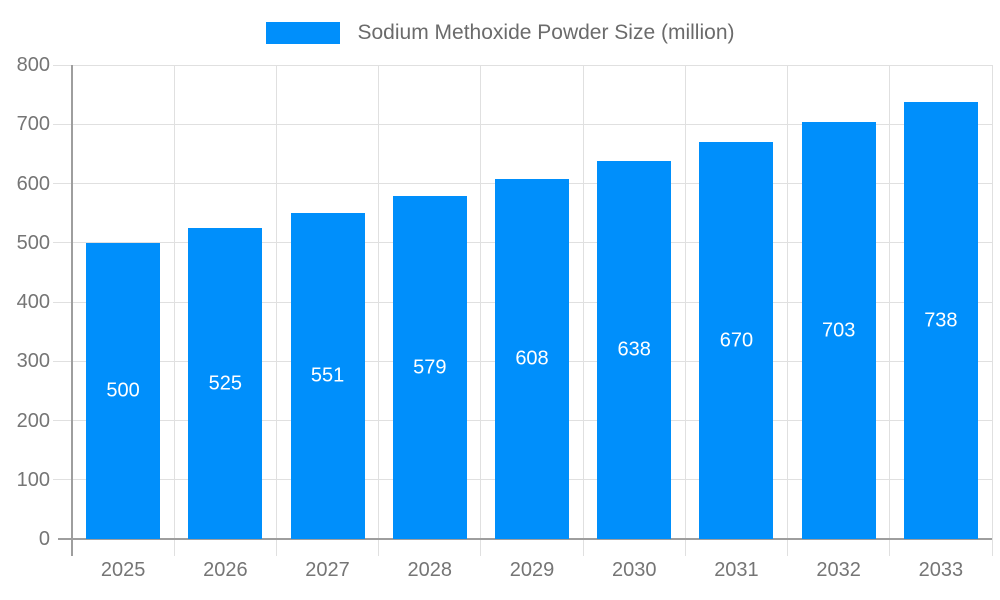 The height and width of the screenshot is (600, 1000). Describe the element at coordinates (941, 570) in the screenshot. I see `x-axis-tick-label: 2033` at that location.